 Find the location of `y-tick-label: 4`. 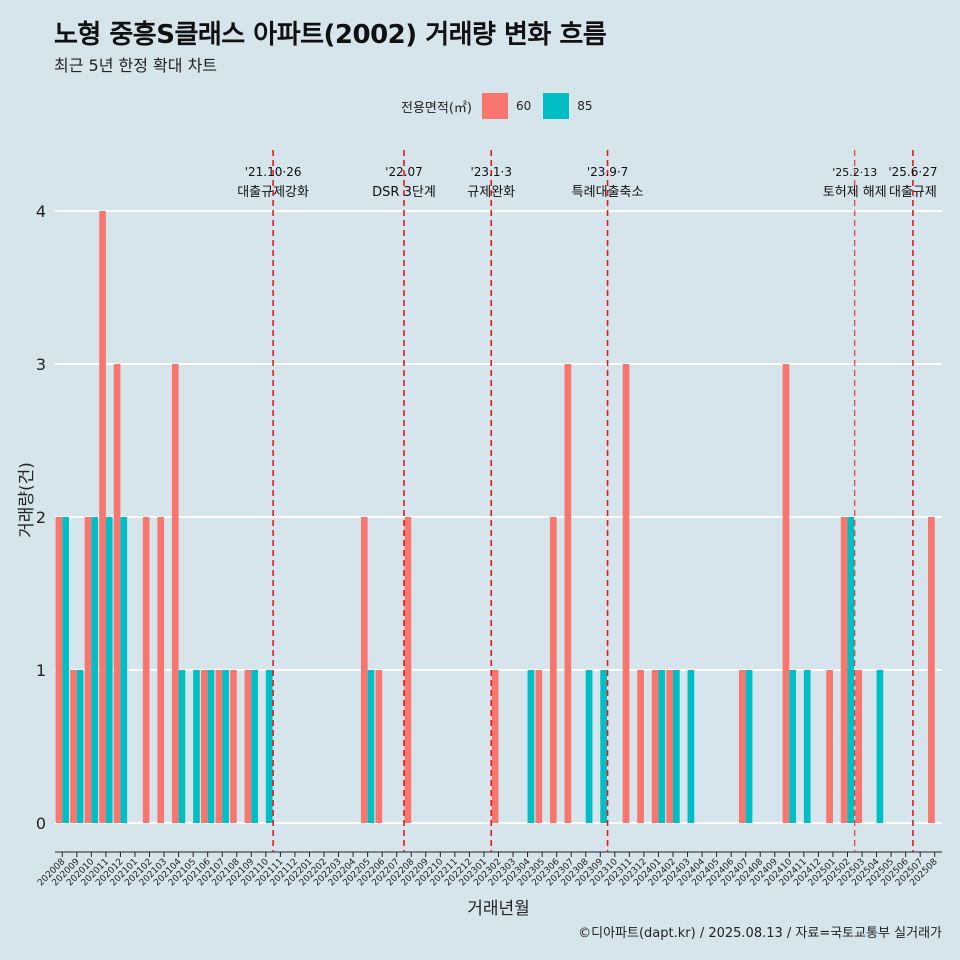

y-tick-label: 4 is located at coordinates (41, 211).